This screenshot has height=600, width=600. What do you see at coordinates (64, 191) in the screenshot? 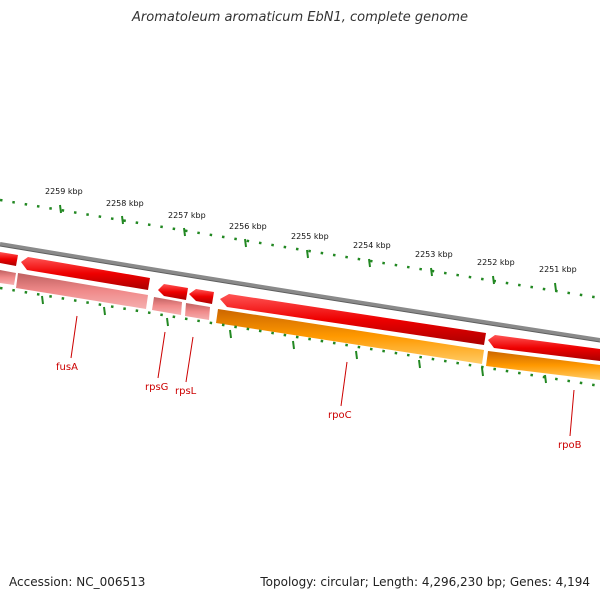
I see `tick-label: 2259 kbp` at bounding box center [64, 191].